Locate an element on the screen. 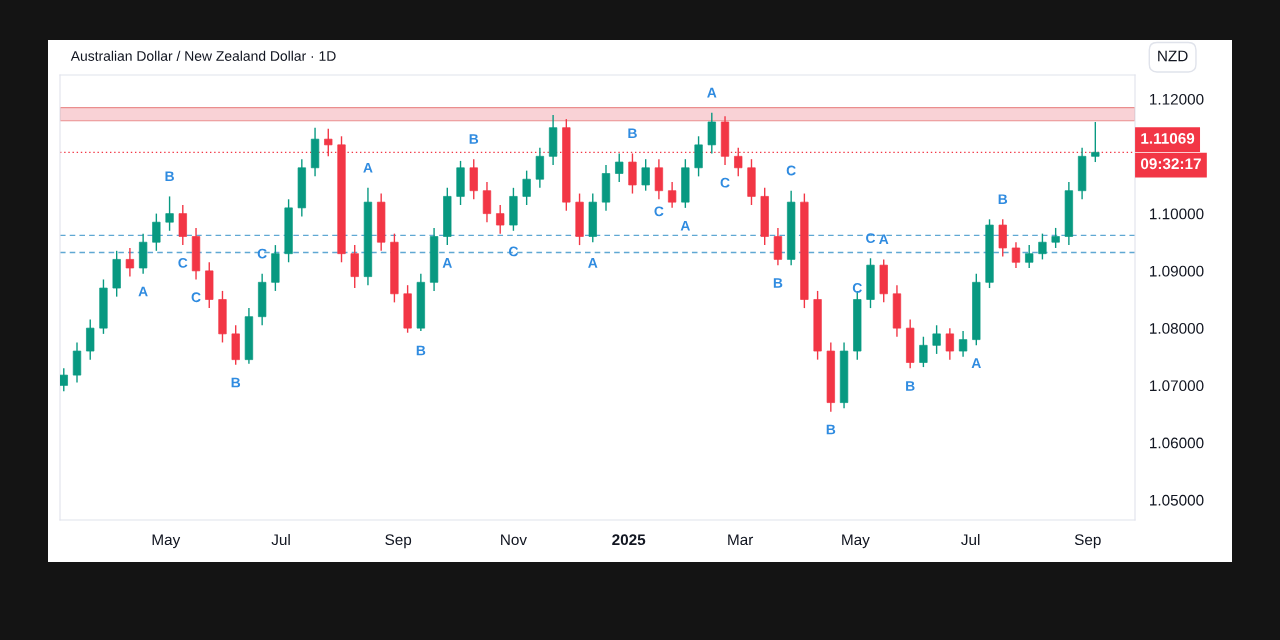  x-tick-label: Mar is located at coordinates (741, 540).